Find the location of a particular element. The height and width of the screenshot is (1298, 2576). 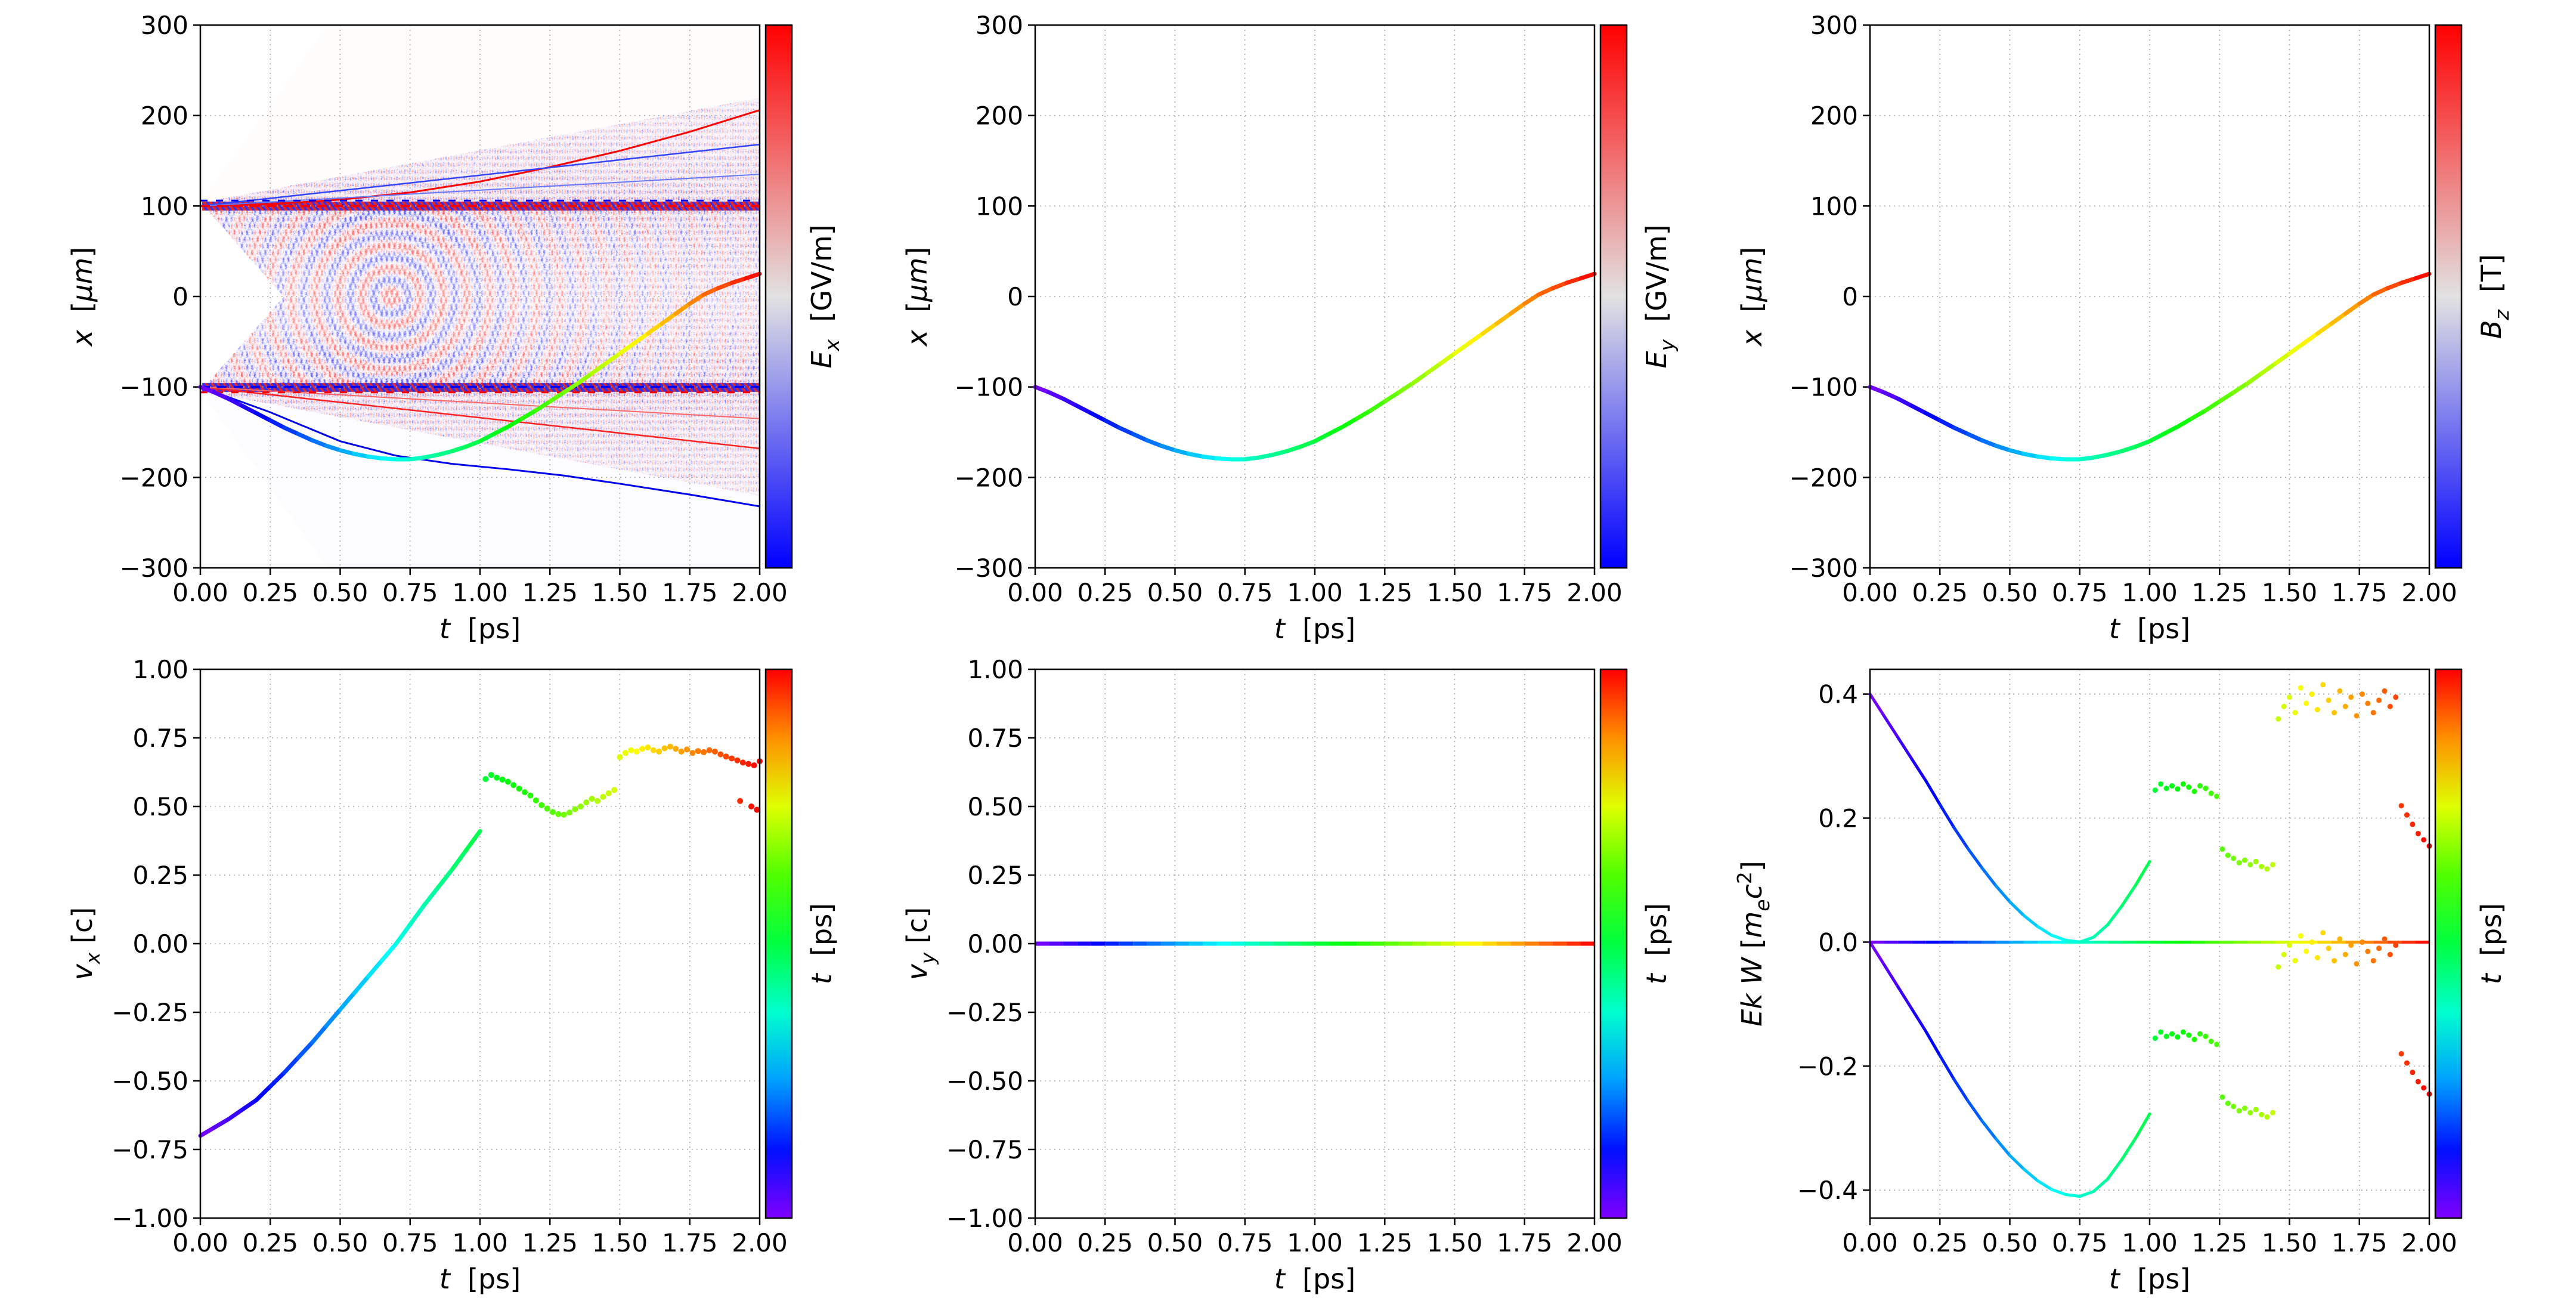

x-tick-label: 1.75 is located at coordinates (2360, 1242).